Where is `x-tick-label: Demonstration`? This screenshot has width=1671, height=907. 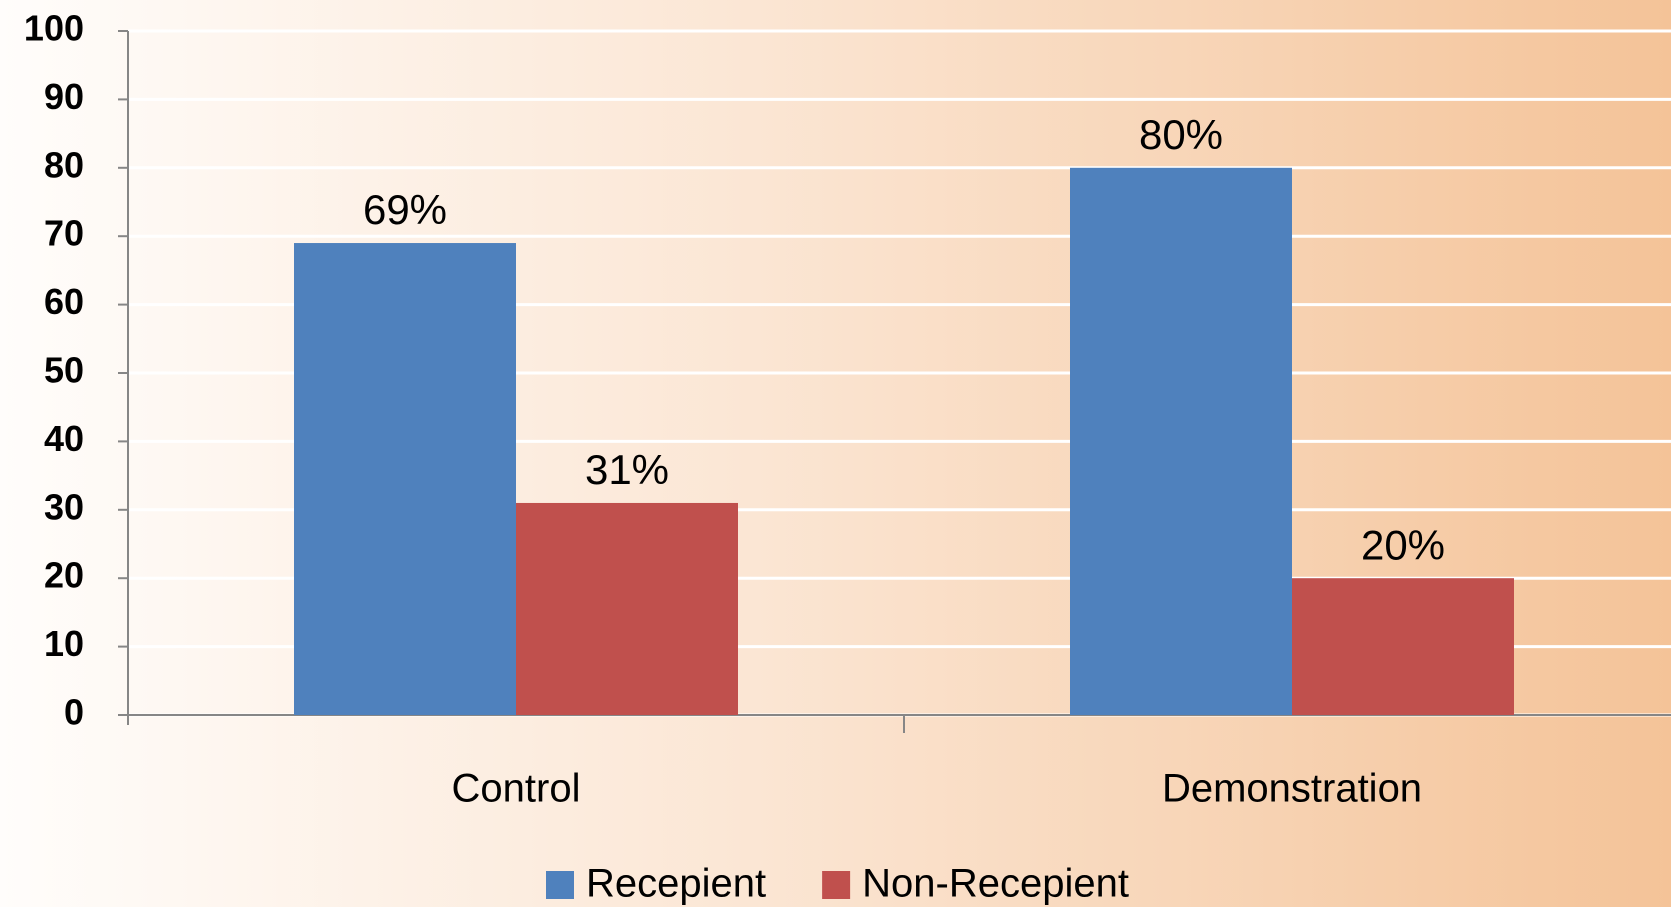 x-tick-label: Demonstration is located at coordinates (1292, 789).